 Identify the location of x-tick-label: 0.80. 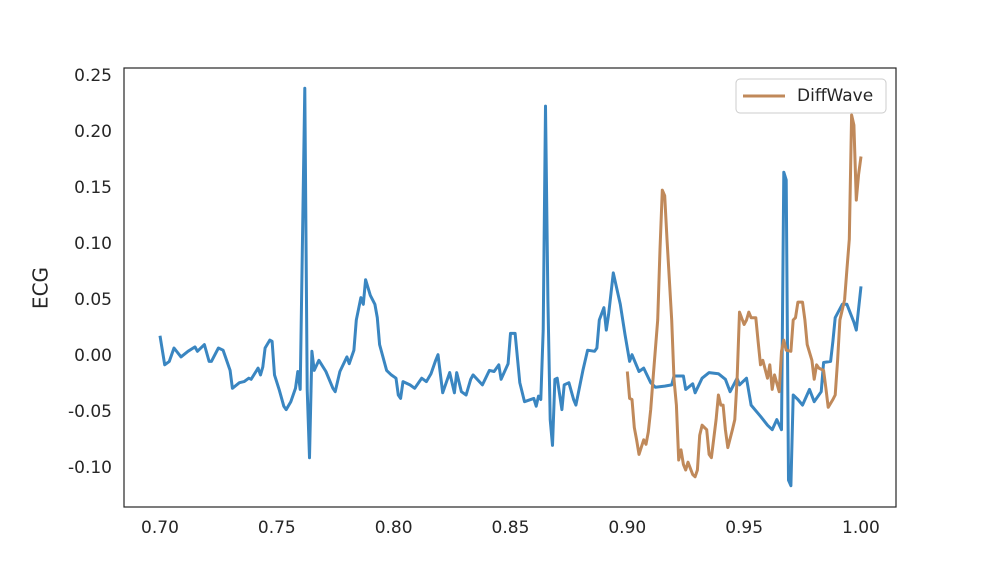
(394, 528).